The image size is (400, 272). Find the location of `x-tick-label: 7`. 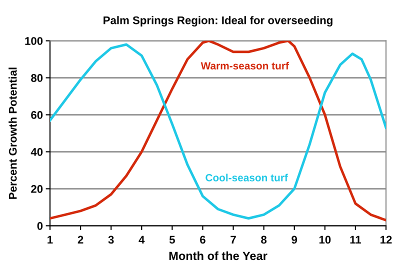

x-tick-label: 7 is located at coordinates (233, 240).